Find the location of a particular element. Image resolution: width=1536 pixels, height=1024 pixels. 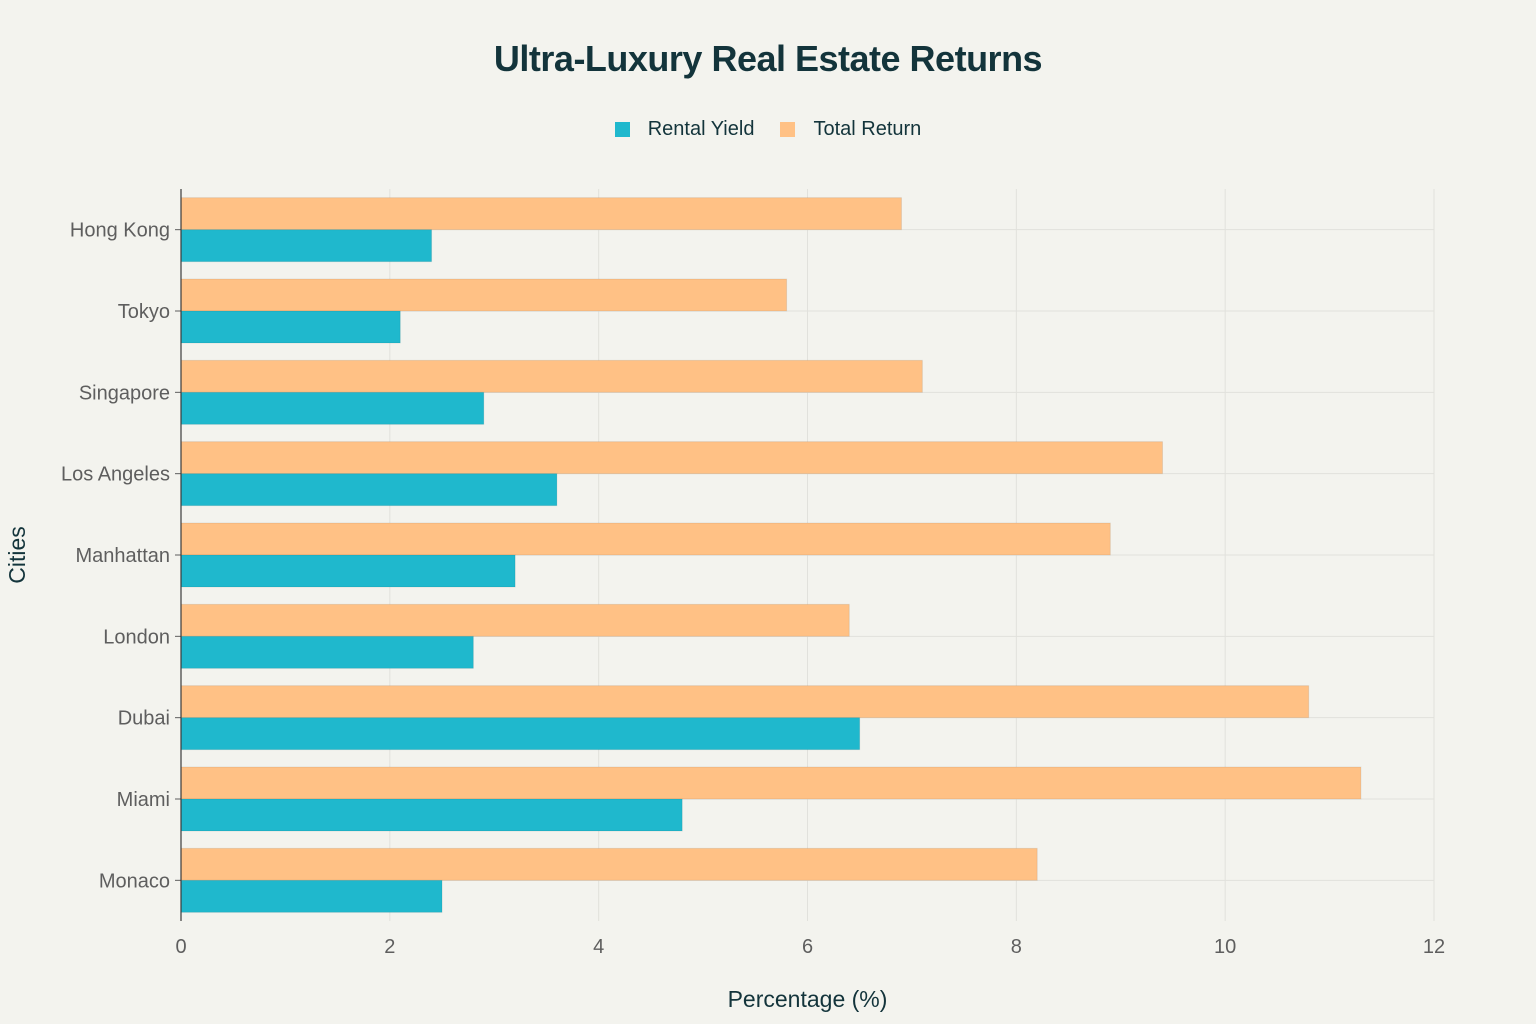

legend-swatch-rental-yield is located at coordinates (622, 129).